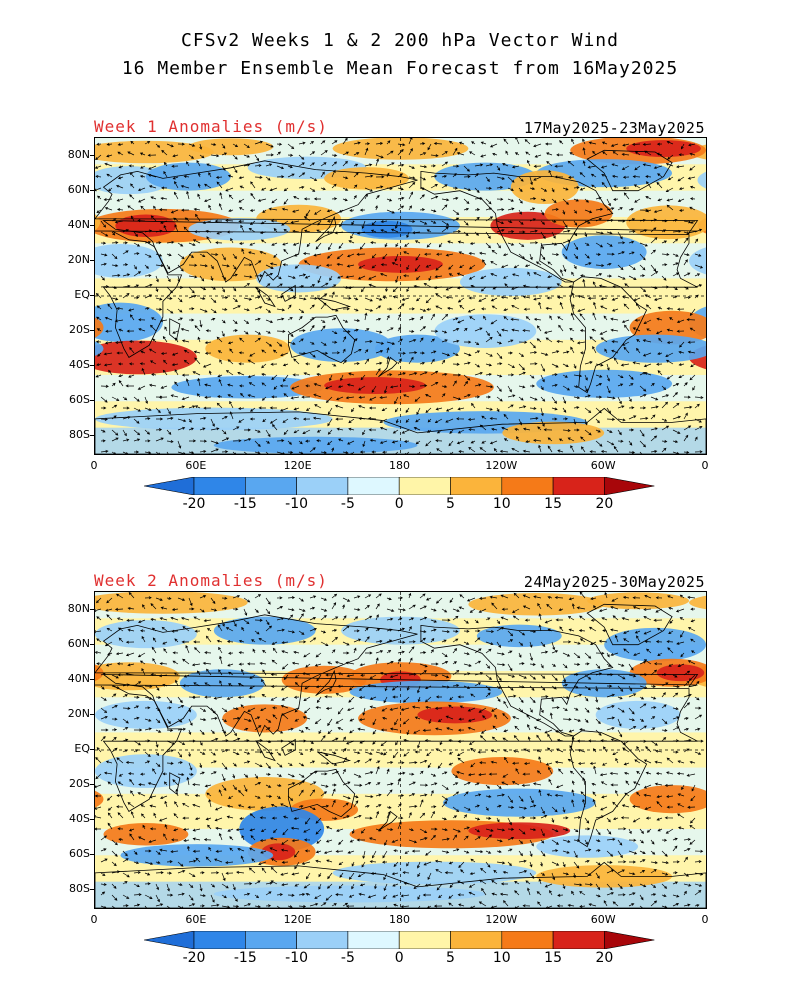 This screenshot has height=1000, width=800. What do you see at coordinates (78, 224) in the screenshot?
I see `lat-tick-label: 40N` at bounding box center [78, 224].